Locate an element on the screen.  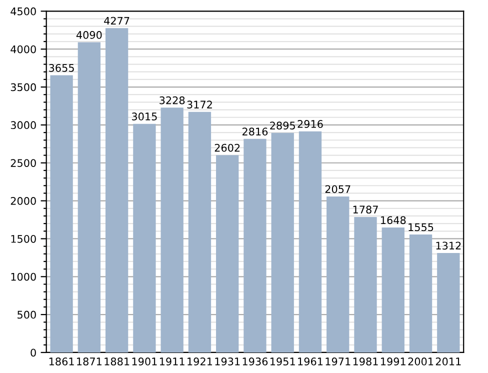
x-tick-label: 2011 is located at coordinates (448, 362).